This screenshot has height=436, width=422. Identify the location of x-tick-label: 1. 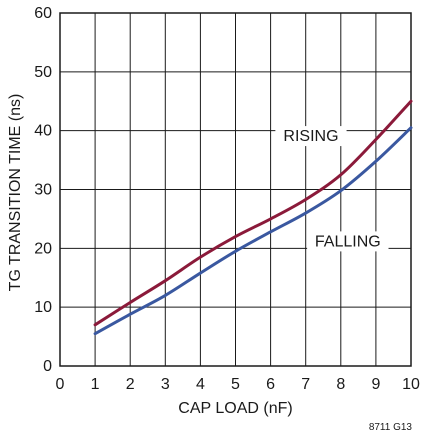
(95, 384).